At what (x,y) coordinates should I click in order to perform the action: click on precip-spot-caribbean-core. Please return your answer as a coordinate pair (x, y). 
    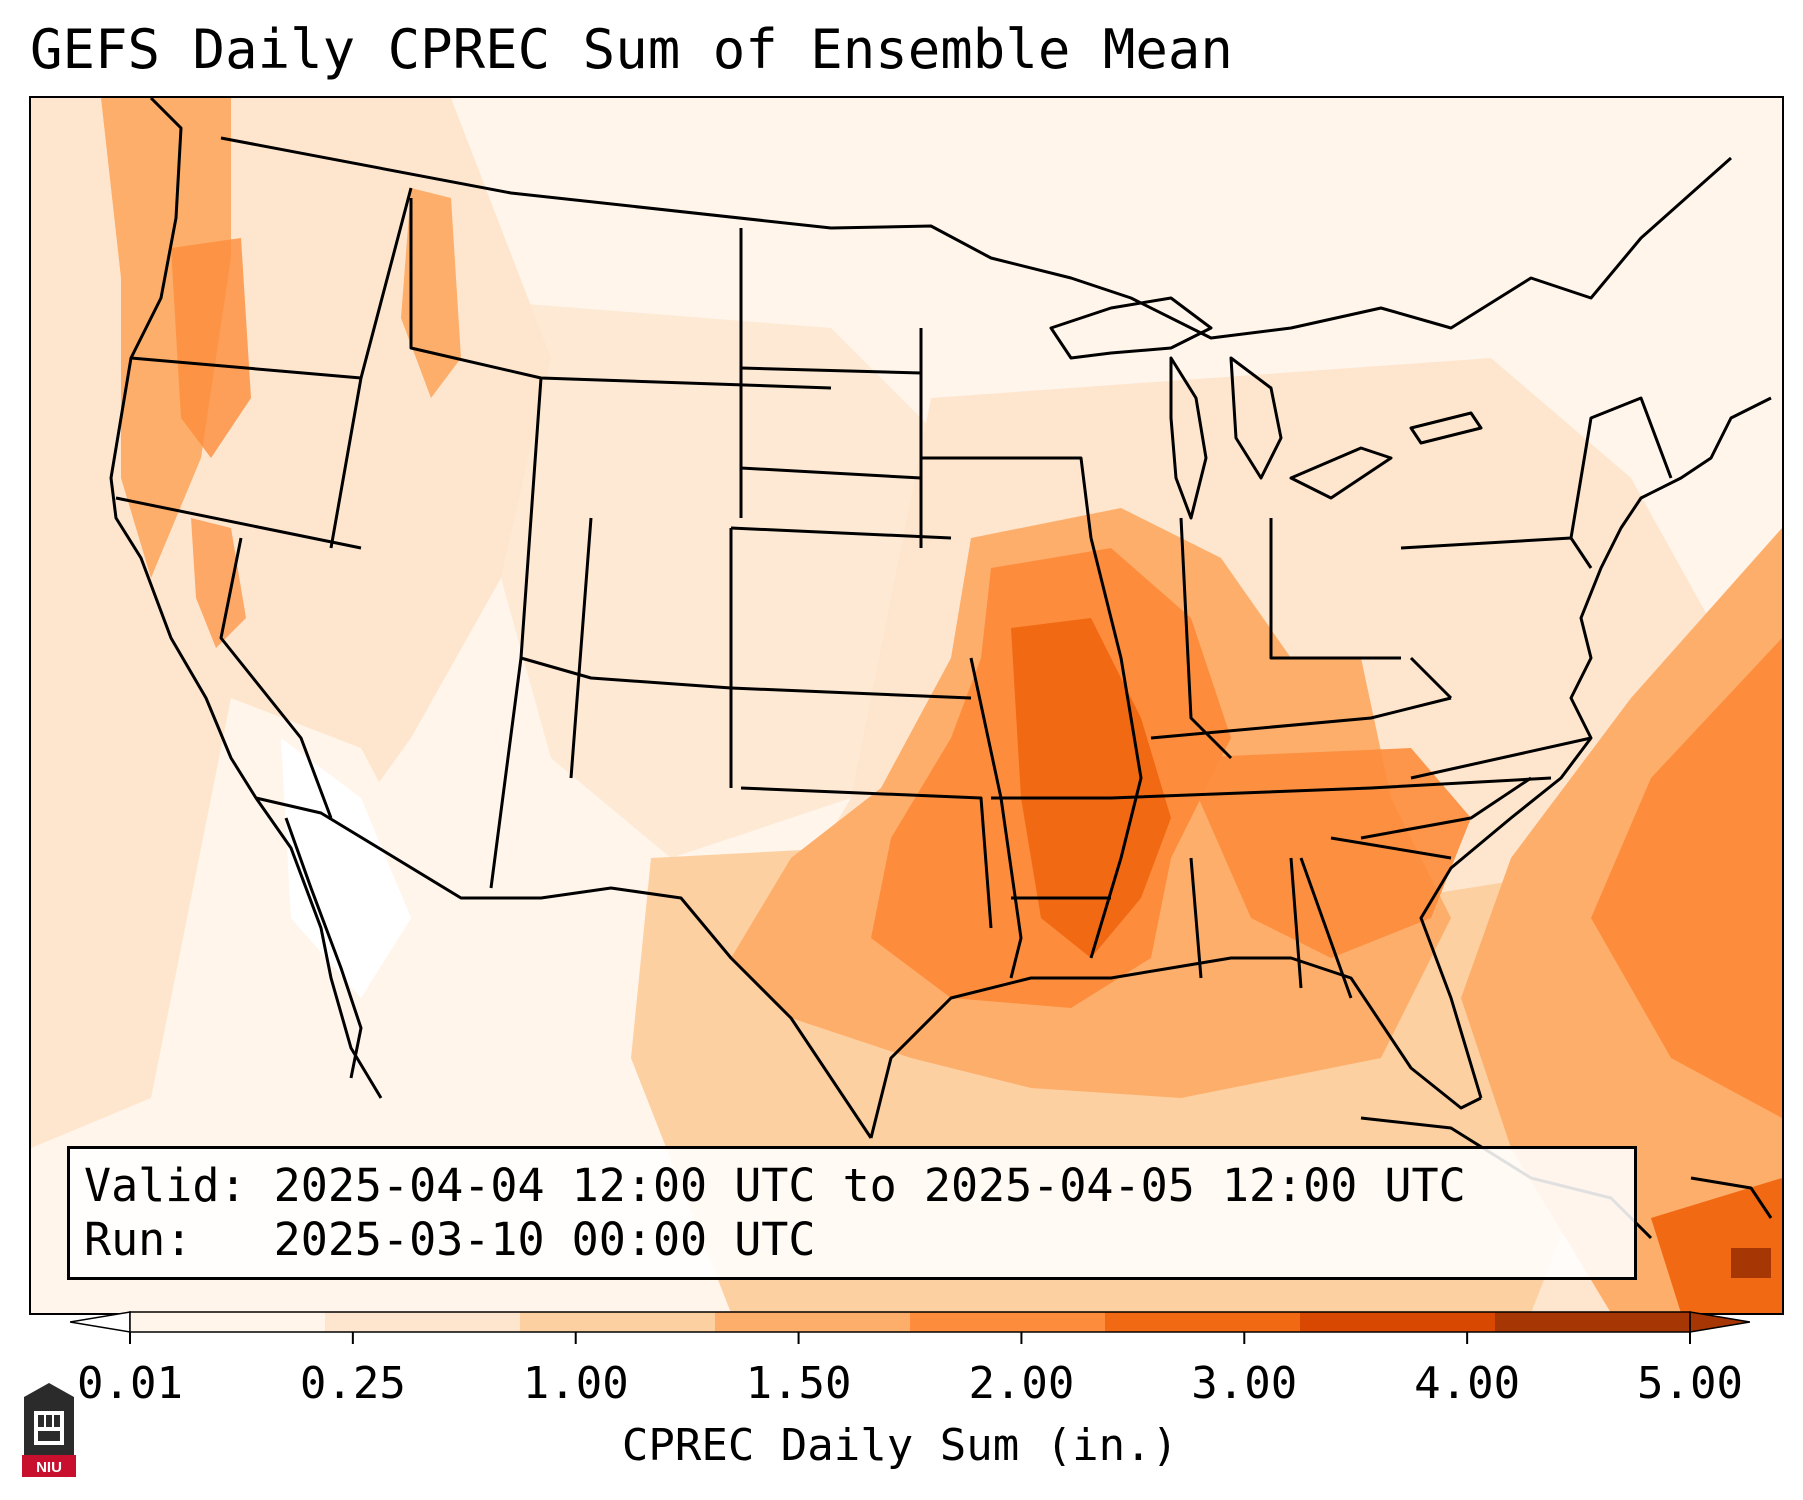
    Looking at the image, I should click on (1751, 1263).